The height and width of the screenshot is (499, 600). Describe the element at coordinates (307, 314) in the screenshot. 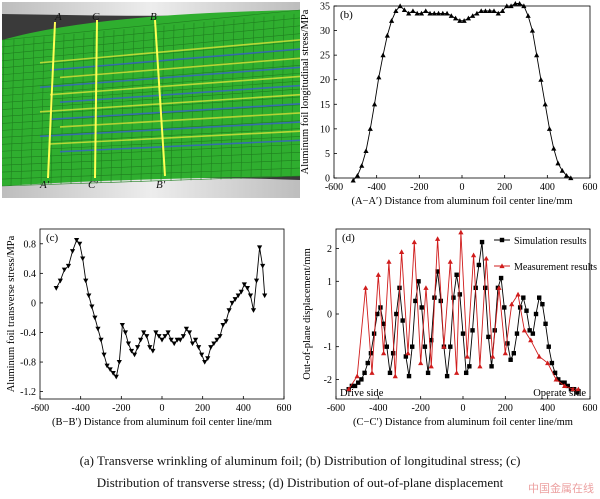

I see `y-axis-label: Out-of-plane displacement/mm` at that location.